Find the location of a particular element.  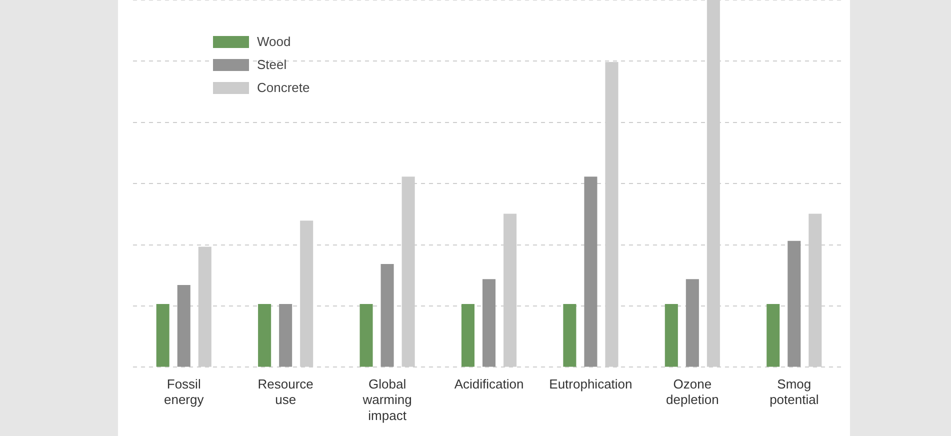

x-tick-label: Fossil energy is located at coordinates (184, 392).